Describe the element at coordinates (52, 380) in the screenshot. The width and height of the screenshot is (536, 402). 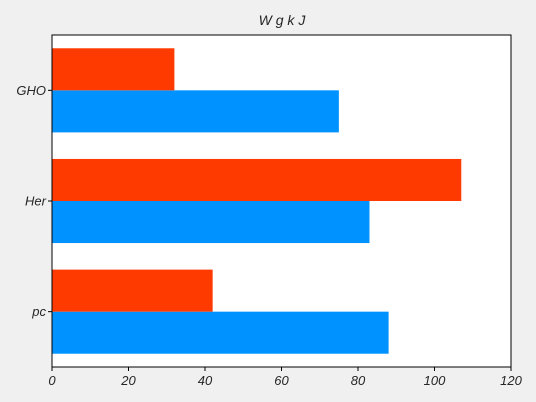
I see `x-tick-label: 0` at that location.